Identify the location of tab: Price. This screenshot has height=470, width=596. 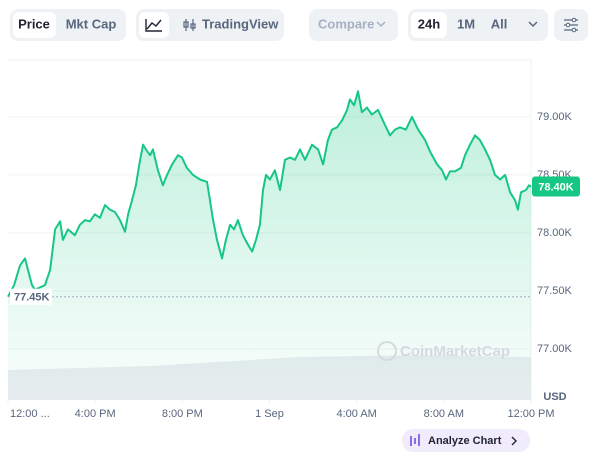
(34, 23).